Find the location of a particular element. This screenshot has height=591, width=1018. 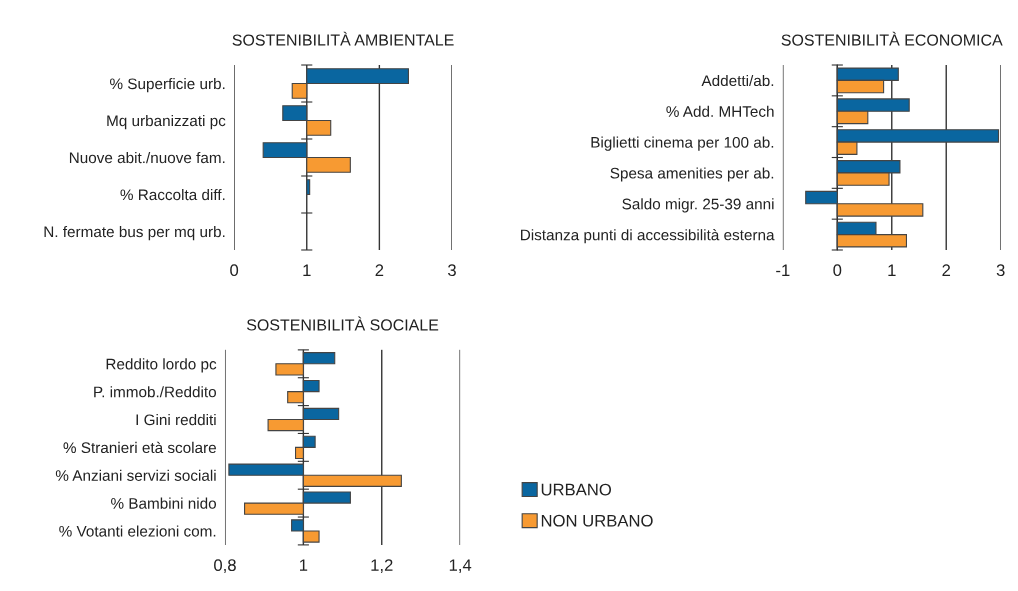

y-tick-label: Biglietti cinema per 100 ab. is located at coordinates (682, 143).